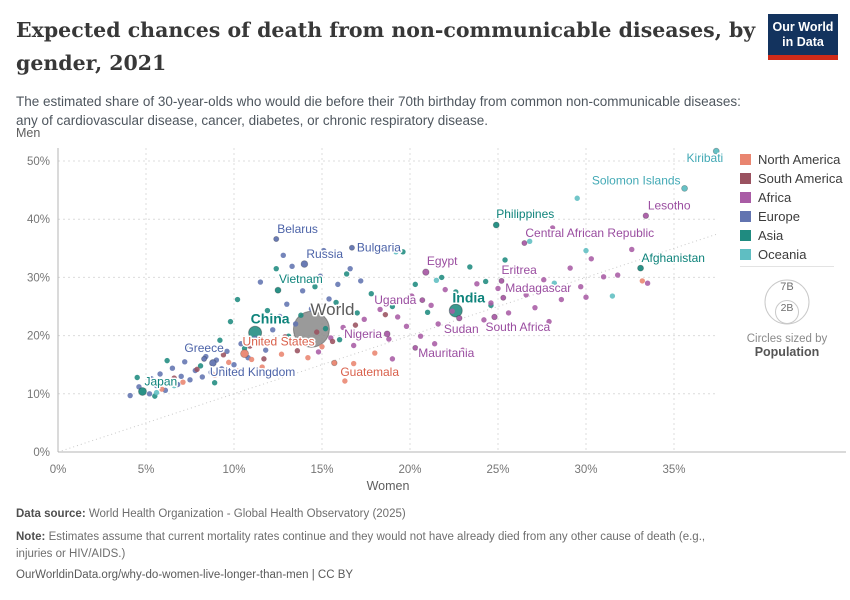 The image size is (850, 600). What do you see at coordinates (422, 300) in the screenshot?
I see `country-point-uganda` at bounding box center [422, 300].